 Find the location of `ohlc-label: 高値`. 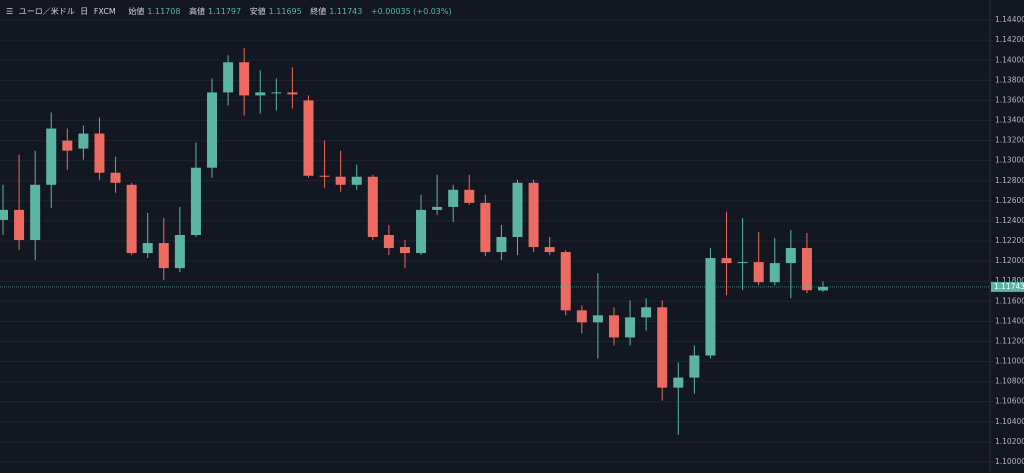

ohlc-label: 高値 is located at coordinates (197, 11).